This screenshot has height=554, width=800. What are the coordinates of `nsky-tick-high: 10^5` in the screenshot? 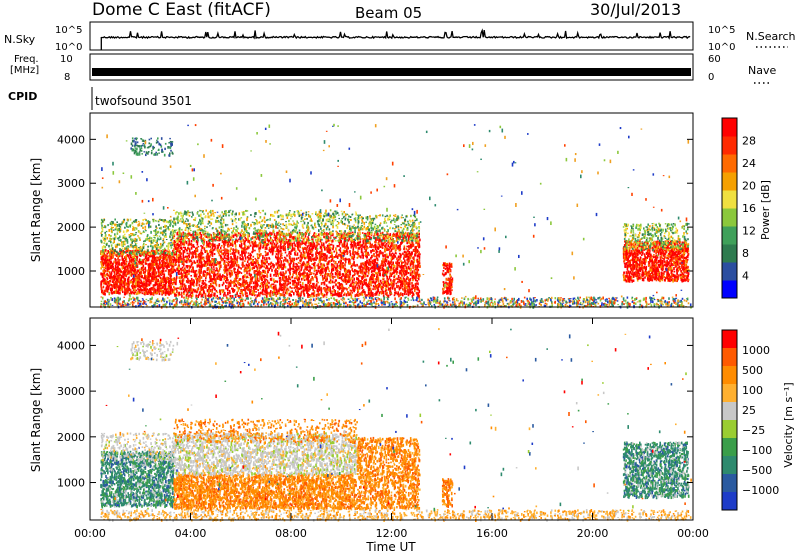 It's located at (68, 30).